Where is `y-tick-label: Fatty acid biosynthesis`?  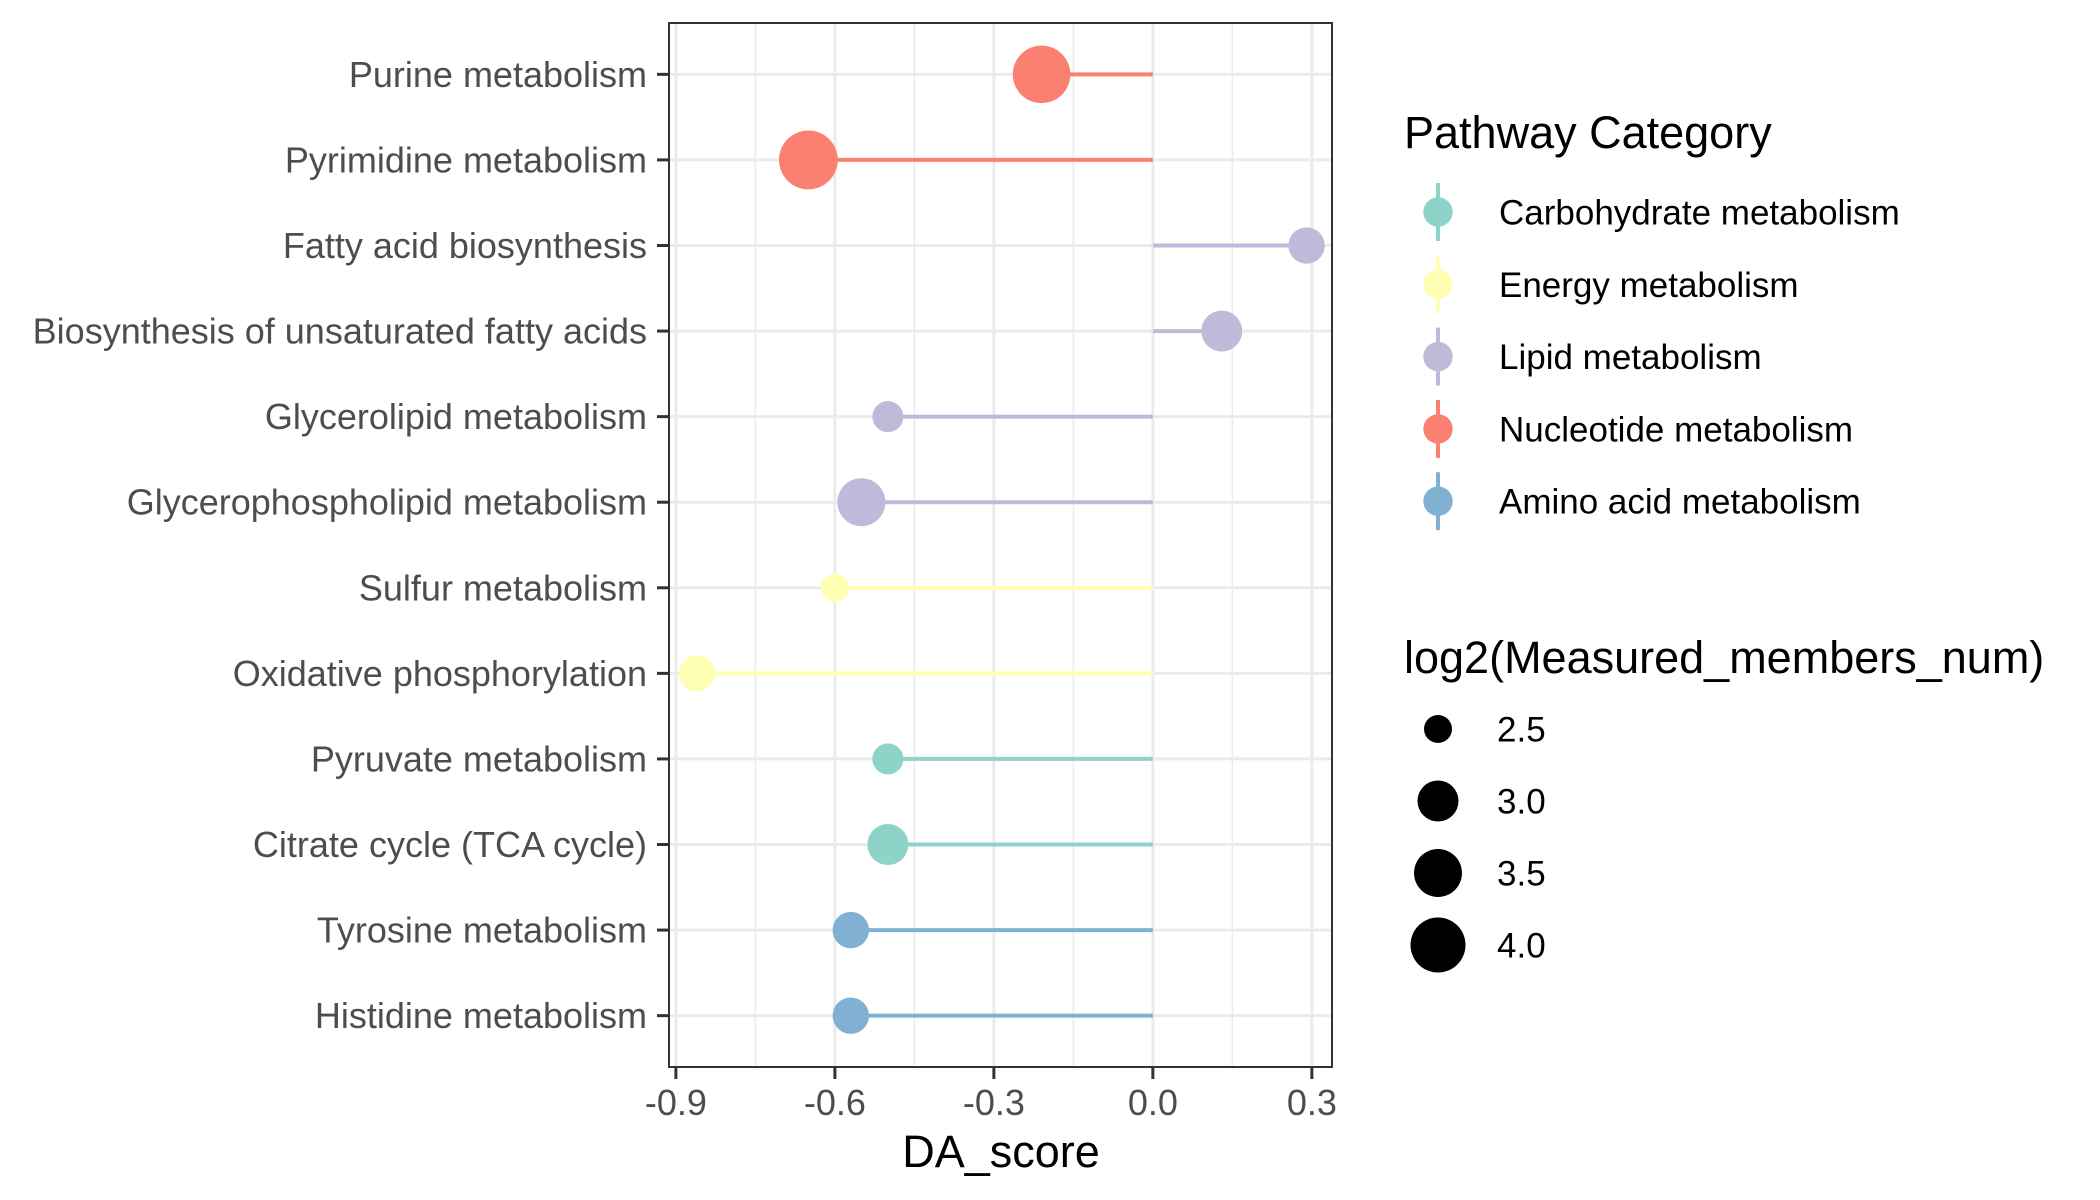 y-tick-label: Fatty acid biosynthesis is located at coordinates (465, 245).